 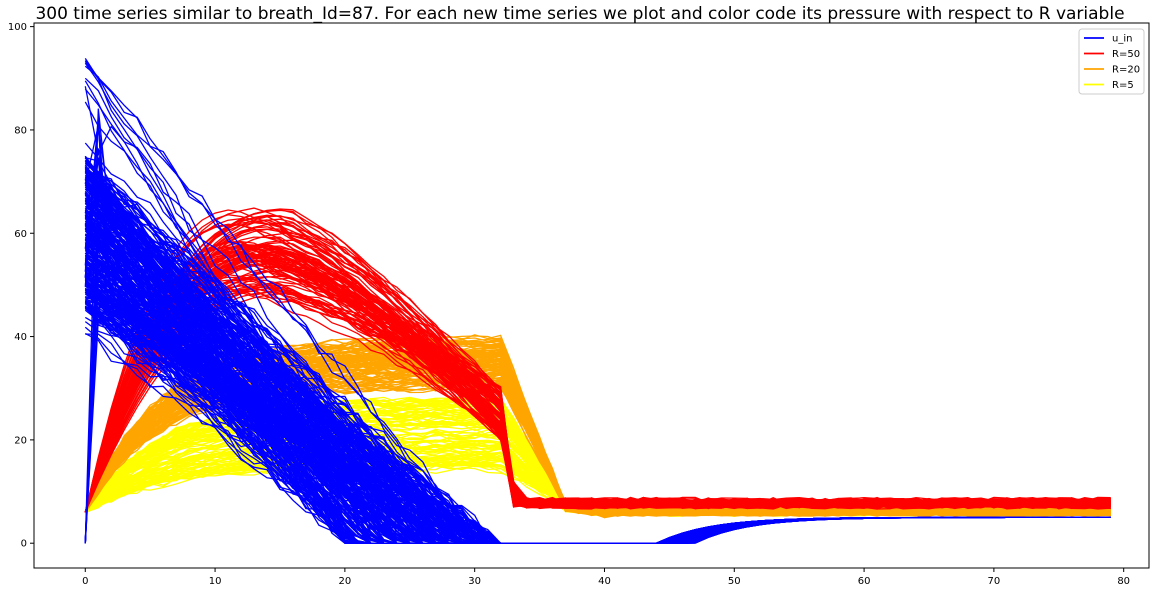 What do you see at coordinates (1123, 581) in the screenshot?
I see `x-tick-label: 80` at bounding box center [1123, 581].